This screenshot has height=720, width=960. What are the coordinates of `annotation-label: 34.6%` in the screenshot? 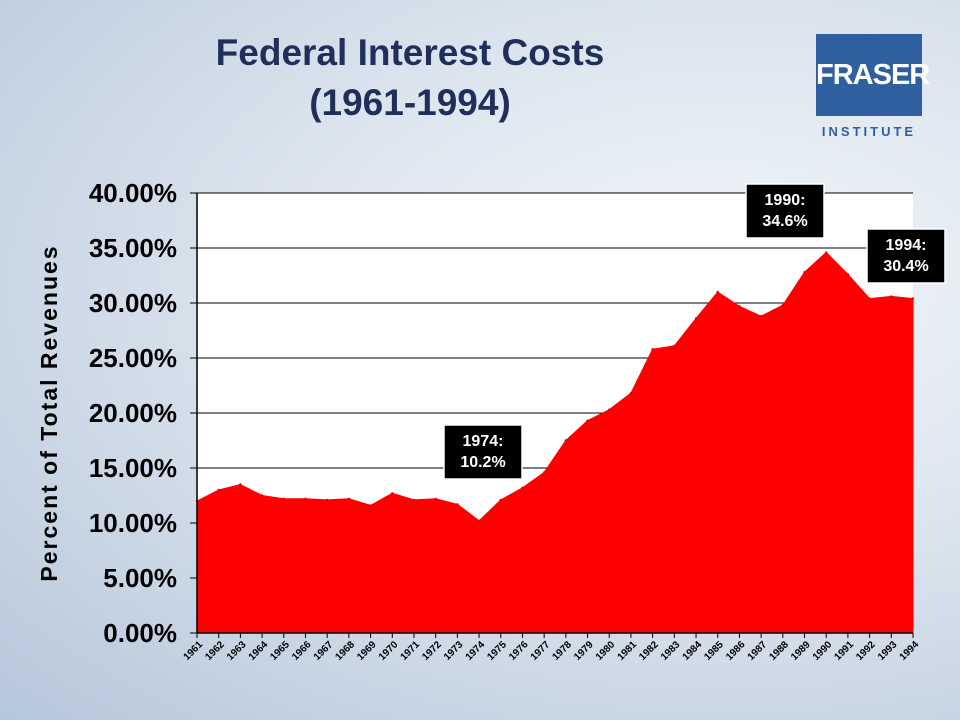 It's located at (784, 221).